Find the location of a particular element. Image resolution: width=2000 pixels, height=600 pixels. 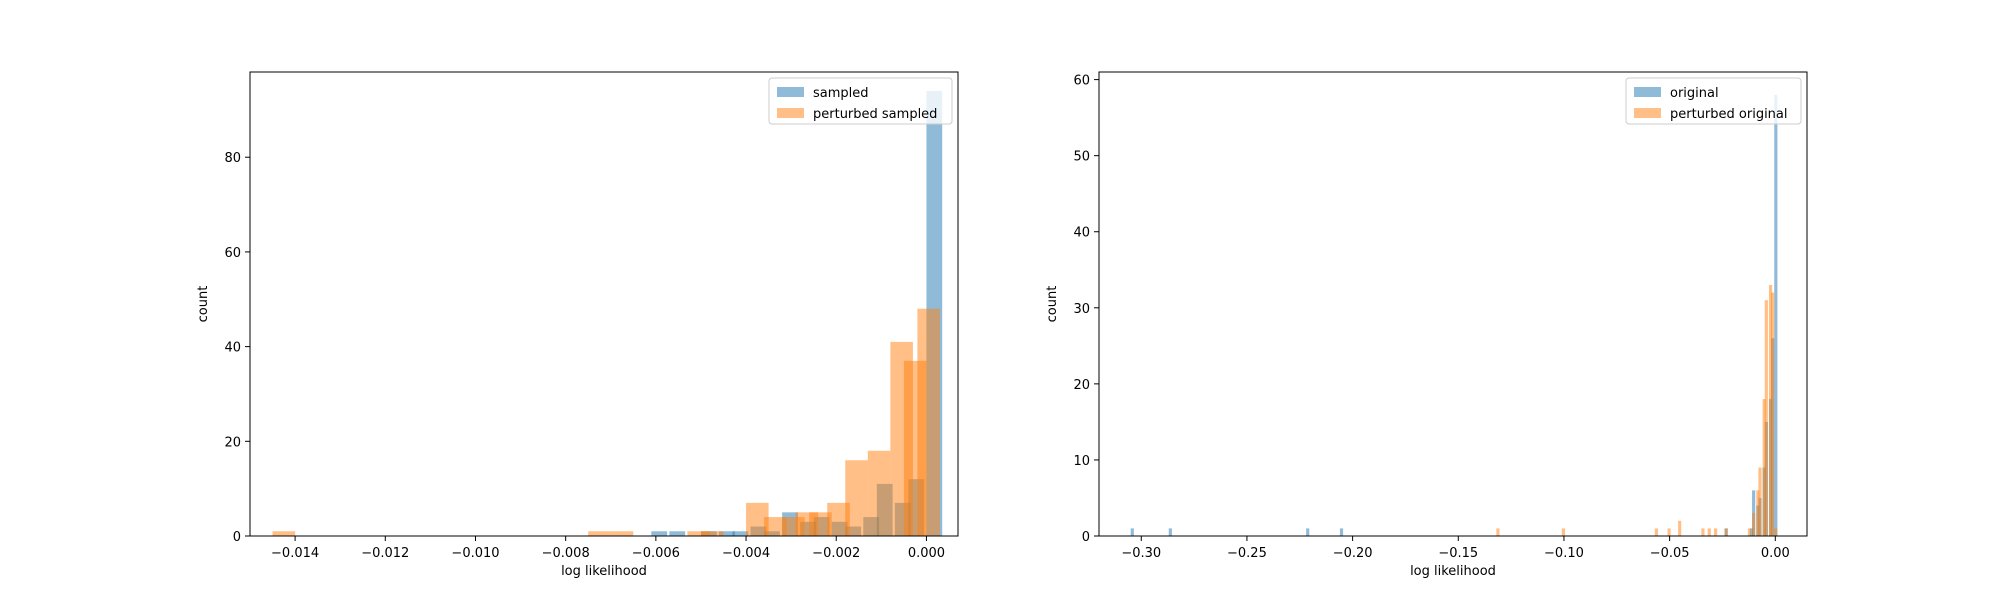

legend-label: perturbed original is located at coordinates (1729, 114).